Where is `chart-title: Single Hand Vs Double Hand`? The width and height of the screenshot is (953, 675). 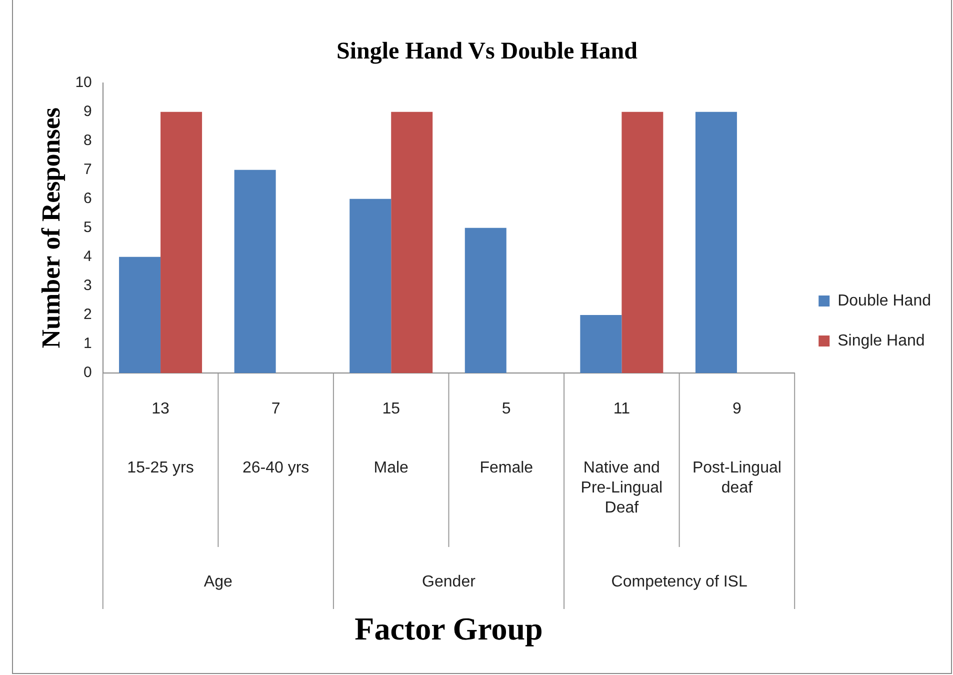
chart-title: Single Hand Vs Double Hand is located at coordinates (487, 51).